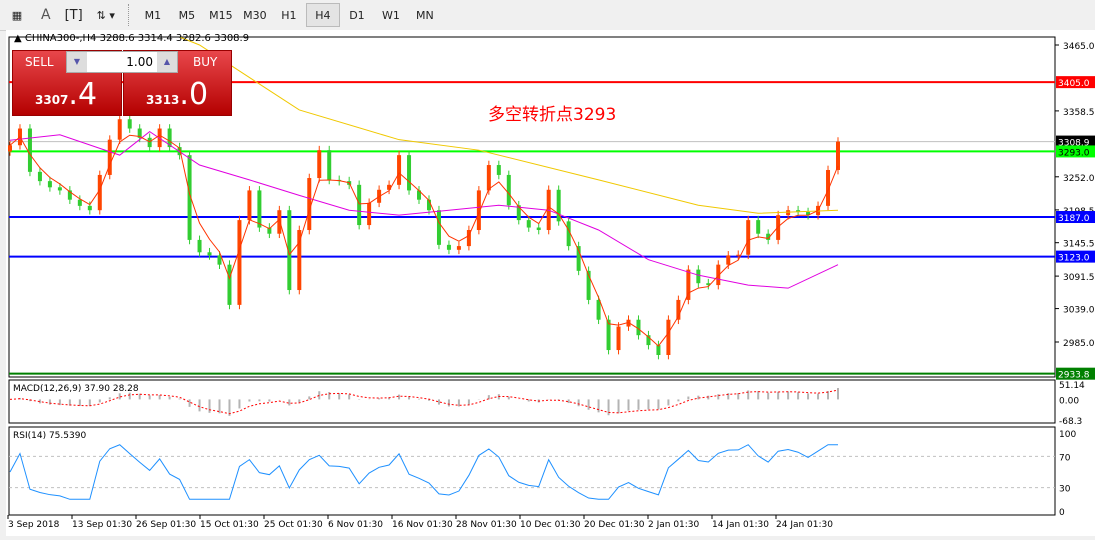  I want to click on timeframe-d1: D1, so click(357, 15).